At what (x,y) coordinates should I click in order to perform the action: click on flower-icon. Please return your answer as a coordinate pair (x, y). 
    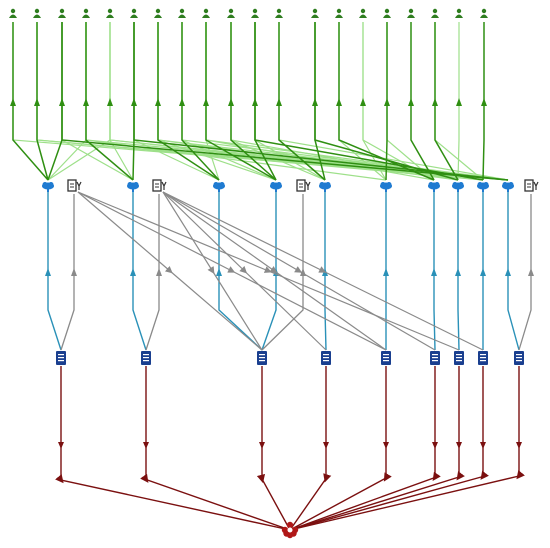
    Looking at the image, I should click on (290, 530).